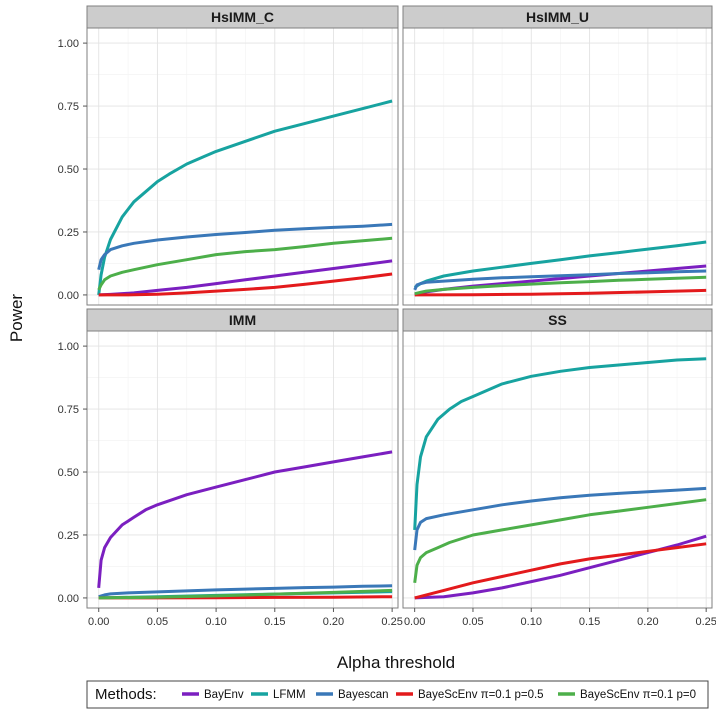  What do you see at coordinates (363, 695) in the screenshot?
I see `legend-label-bayescan: Bayescan` at bounding box center [363, 695].